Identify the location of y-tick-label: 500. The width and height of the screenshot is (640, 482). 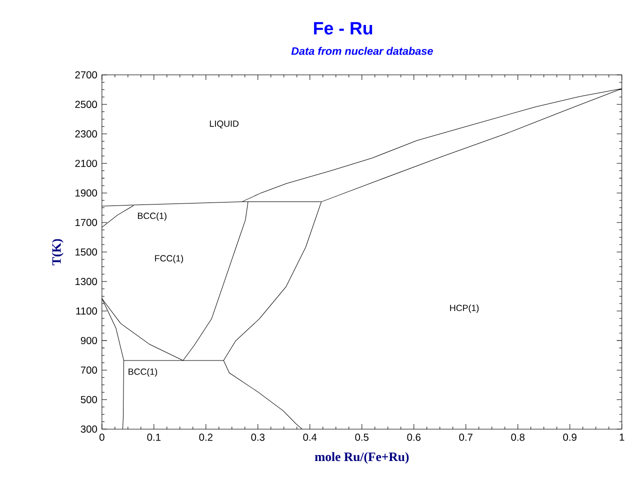
(89, 400).